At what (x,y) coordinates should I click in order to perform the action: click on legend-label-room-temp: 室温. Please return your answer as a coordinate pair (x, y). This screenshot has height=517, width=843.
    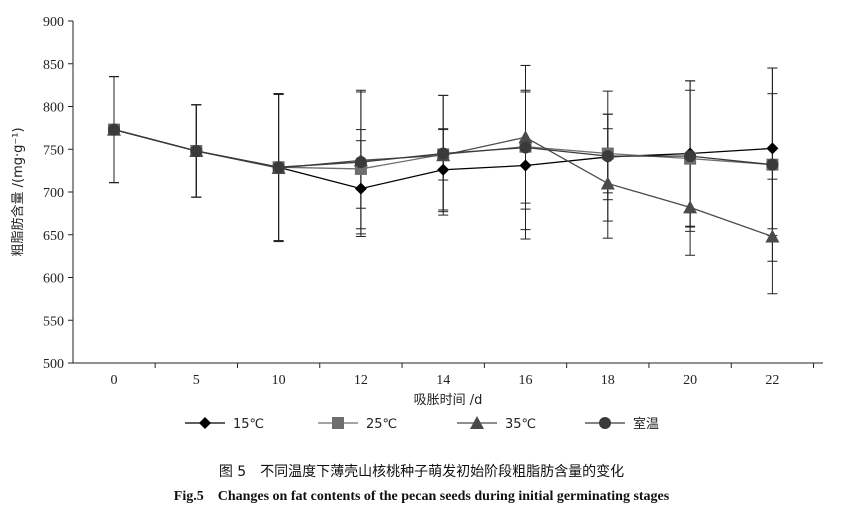
    Looking at the image, I should click on (646, 424).